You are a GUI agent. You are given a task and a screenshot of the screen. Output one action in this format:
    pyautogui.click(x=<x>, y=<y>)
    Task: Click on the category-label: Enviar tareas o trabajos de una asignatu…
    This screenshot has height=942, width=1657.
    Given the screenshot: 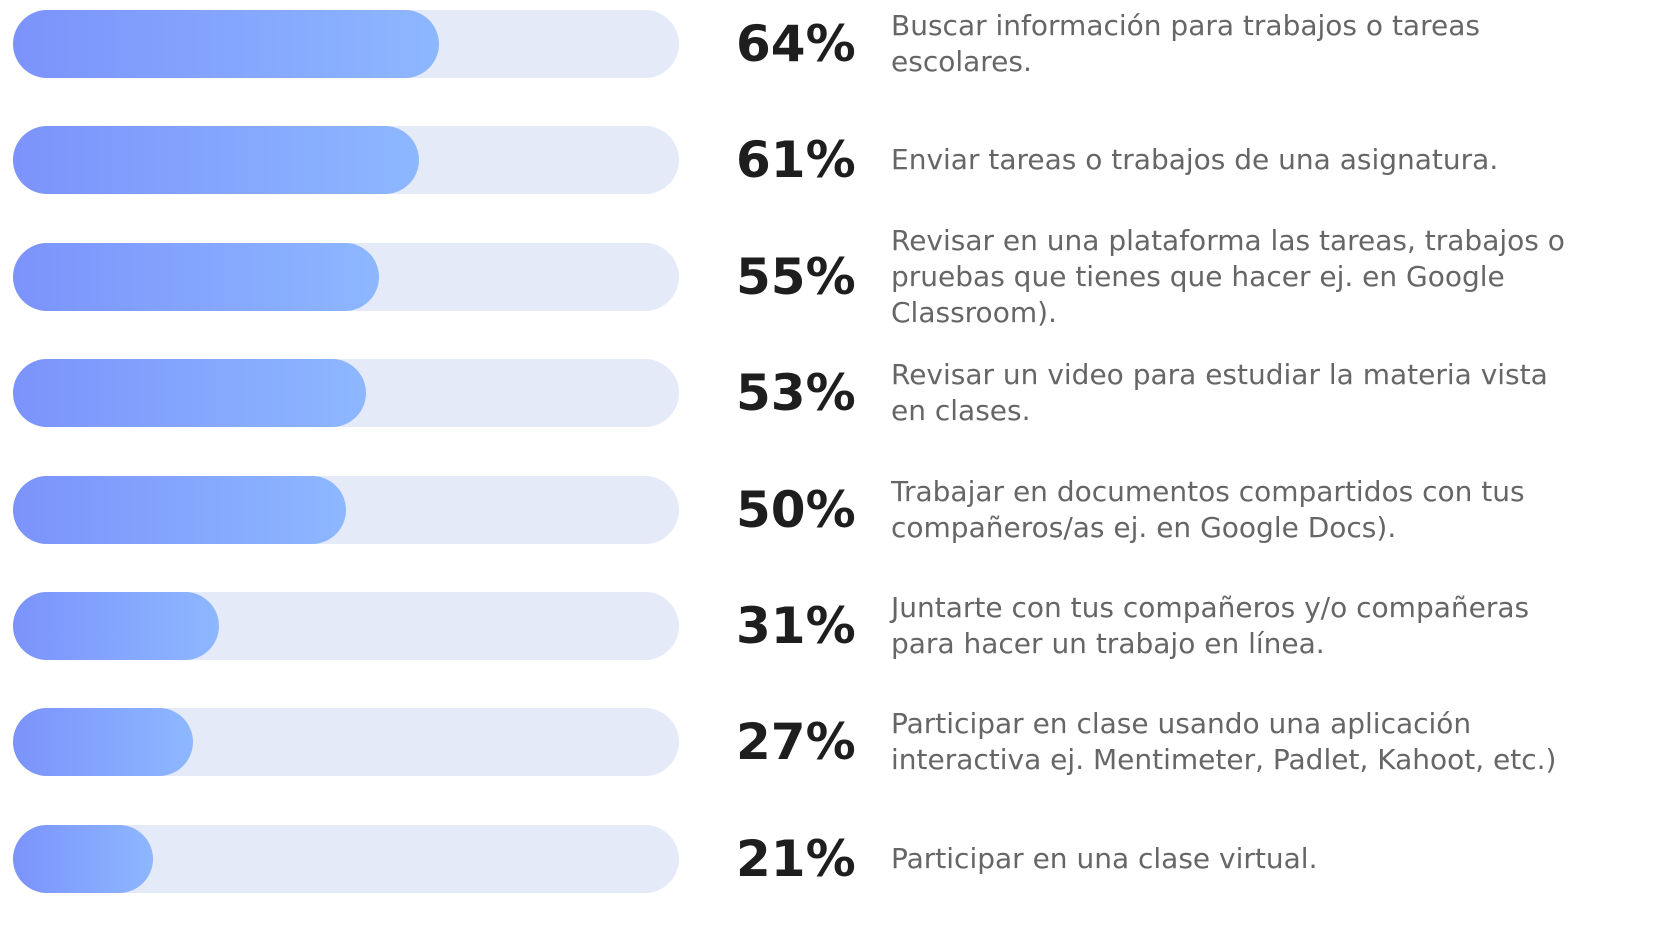 What is the action you would take?
    pyautogui.click(x=1195, y=160)
    